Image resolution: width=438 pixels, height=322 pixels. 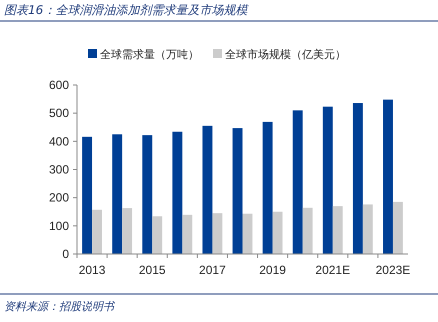 What do you see at coordinates (59, 113) in the screenshot?
I see `y-tick-label: 500` at bounding box center [59, 113].